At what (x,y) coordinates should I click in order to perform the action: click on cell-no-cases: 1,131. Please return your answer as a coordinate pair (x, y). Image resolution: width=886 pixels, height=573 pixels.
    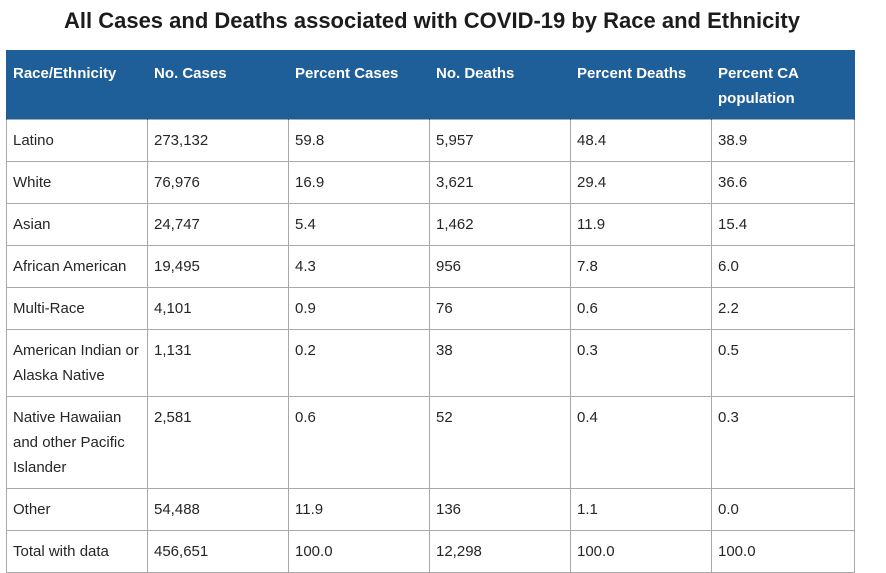
    Looking at the image, I should click on (218, 363).